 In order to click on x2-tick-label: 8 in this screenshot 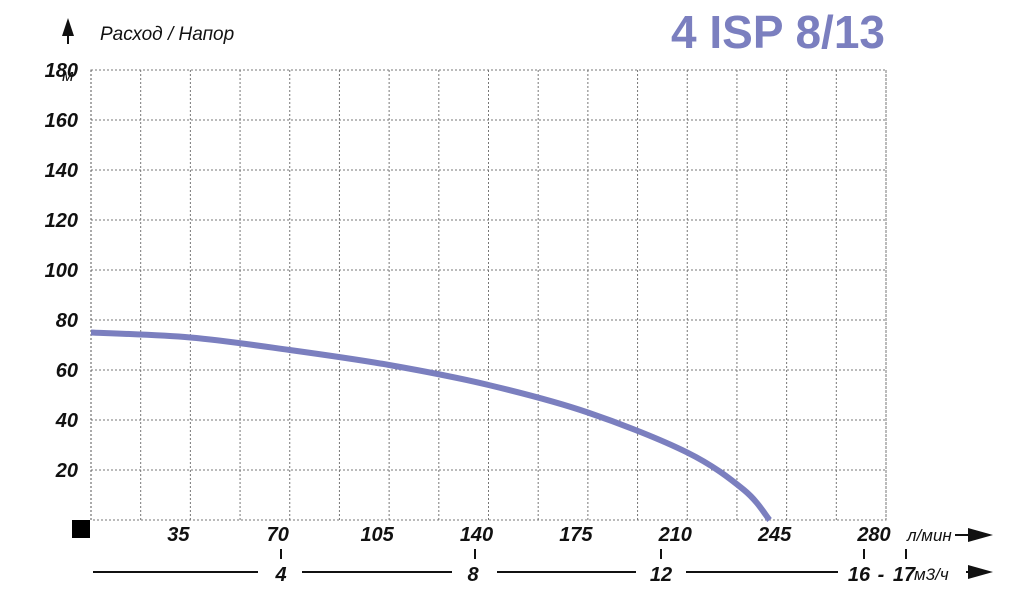, I will do `click(473, 575)`.